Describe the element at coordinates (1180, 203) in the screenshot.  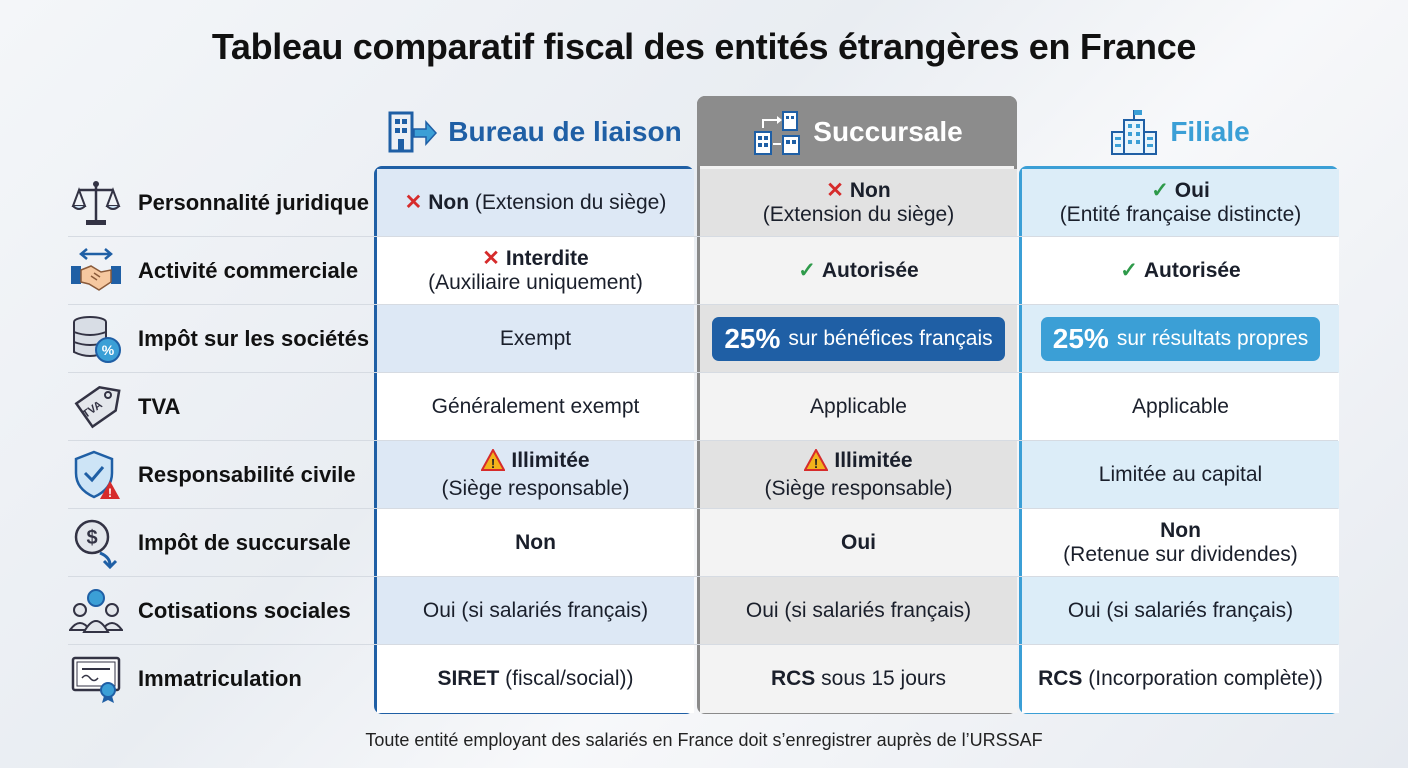
I see `cell-filiale: ✓ Oui (Entité française distincte)` at that location.